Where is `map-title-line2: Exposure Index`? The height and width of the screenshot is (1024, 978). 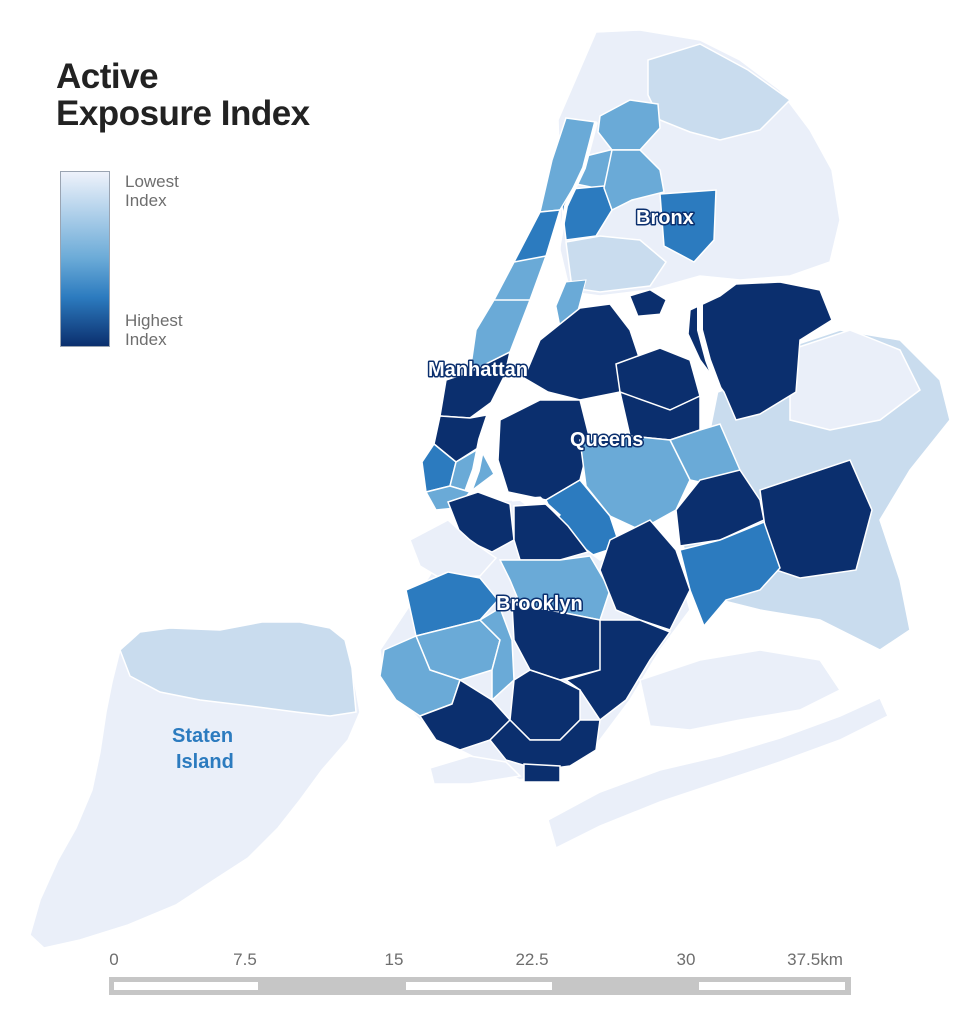 map-title-line2: Exposure Index is located at coordinates (183, 113).